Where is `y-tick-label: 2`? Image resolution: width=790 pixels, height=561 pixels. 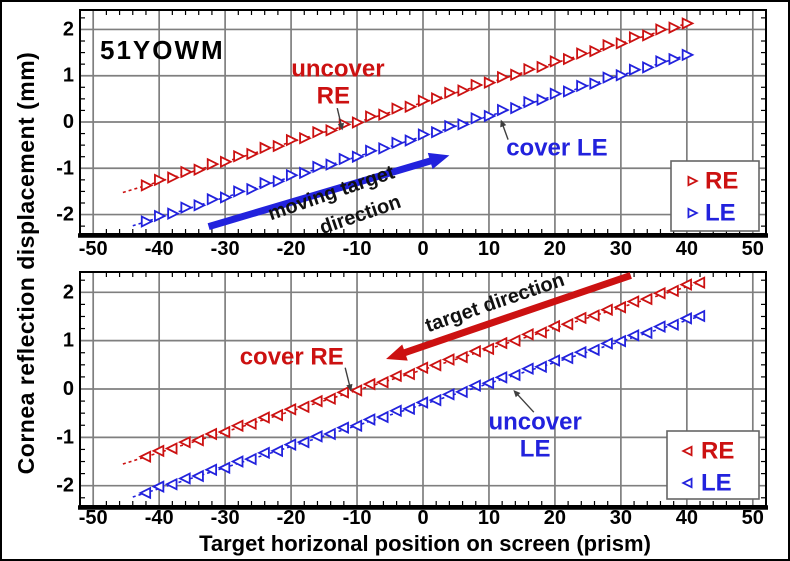
y-tick-label: 2 is located at coordinates (68, 29).